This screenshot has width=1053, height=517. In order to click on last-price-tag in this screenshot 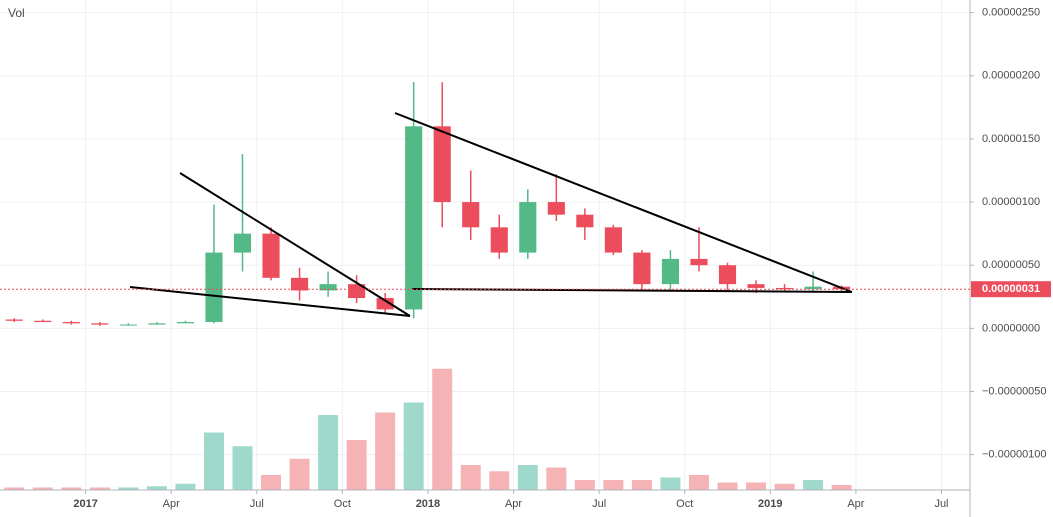, I will do `click(1011, 289)`.